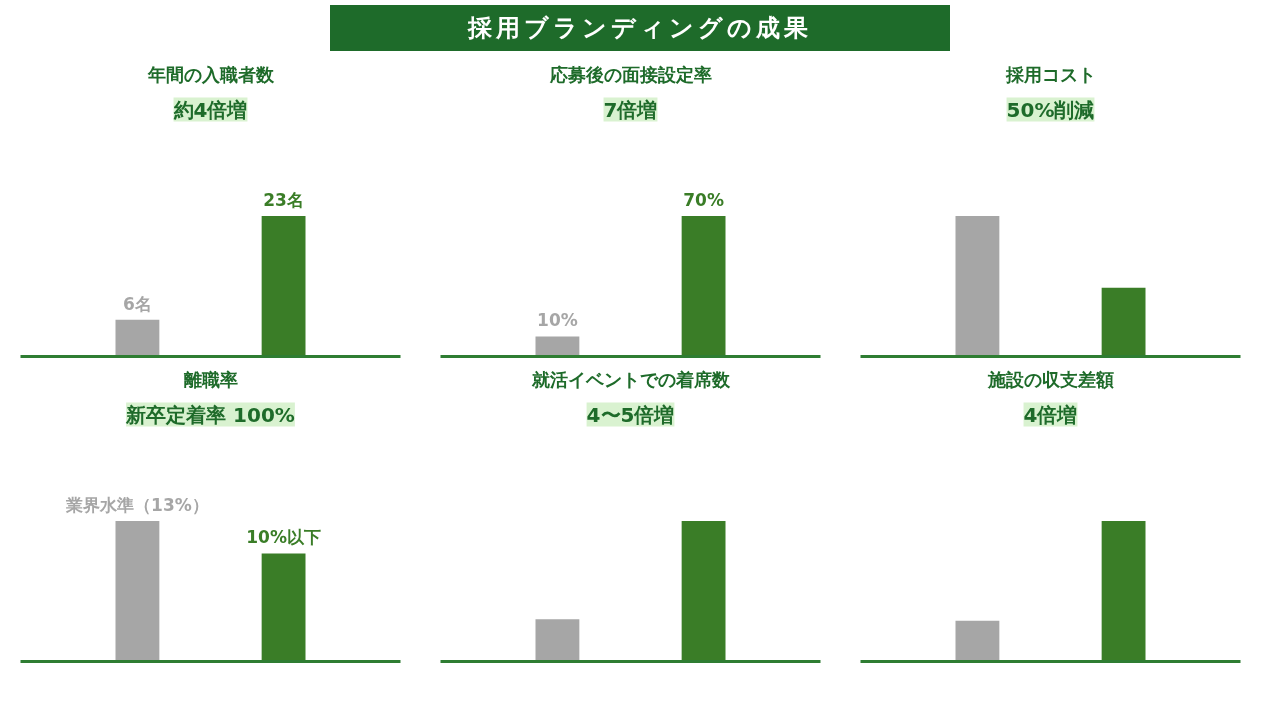  I want to click on text: 4倍増, so click(1050, 414).